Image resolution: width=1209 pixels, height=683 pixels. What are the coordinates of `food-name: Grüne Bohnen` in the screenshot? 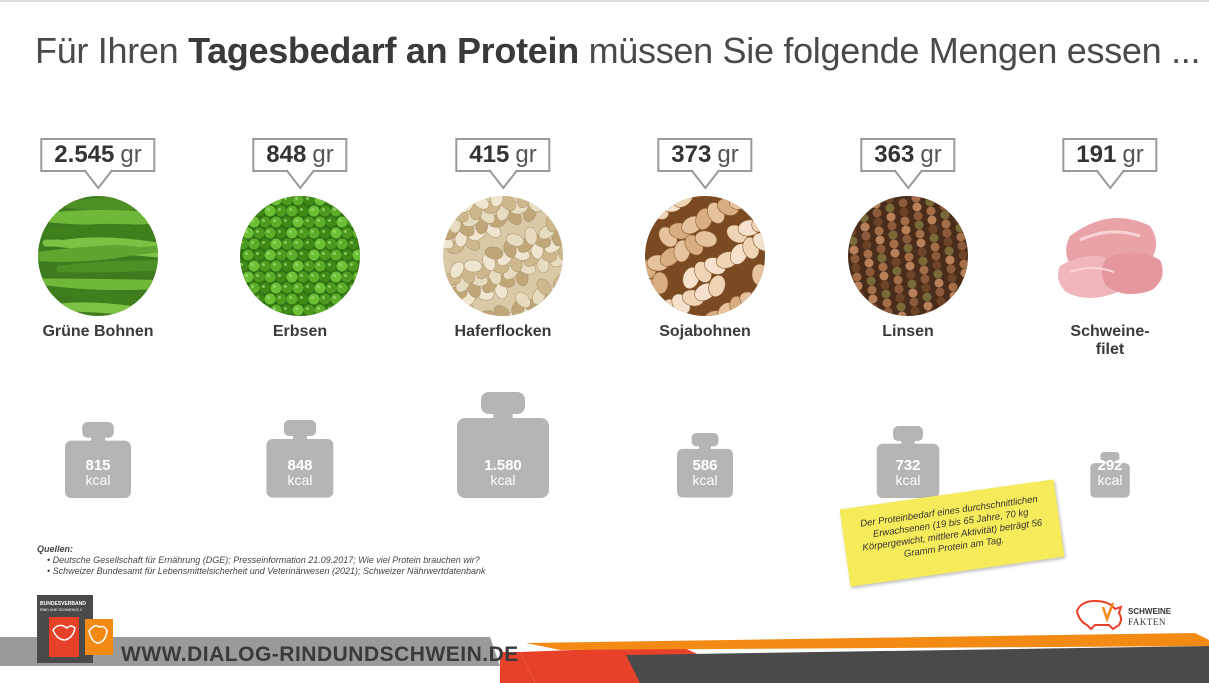 It's located at (98, 331).